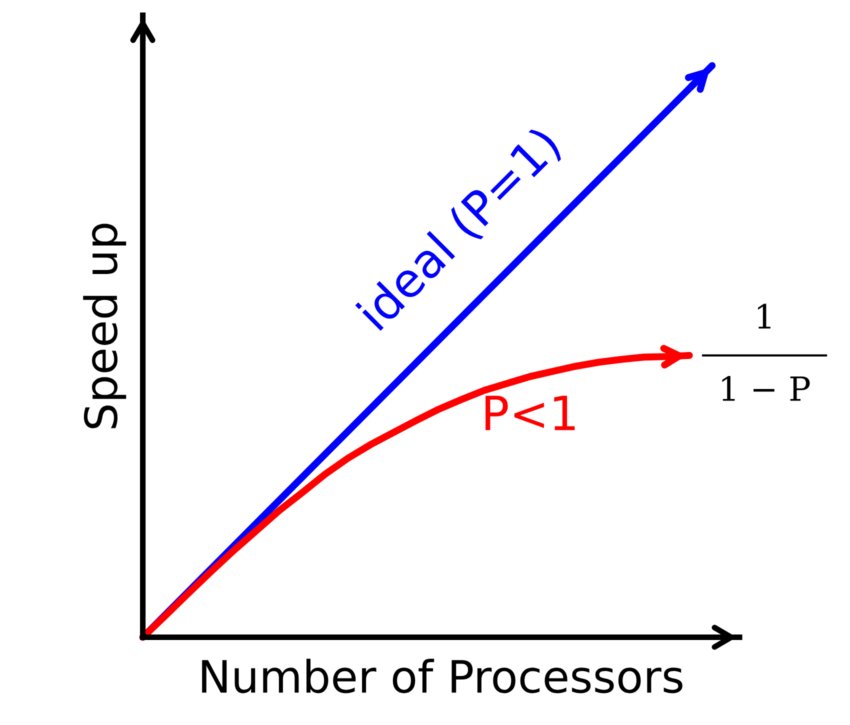  What do you see at coordinates (766, 388) in the screenshot?
I see `annotation: 1 − P` at bounding box center [766, 388].